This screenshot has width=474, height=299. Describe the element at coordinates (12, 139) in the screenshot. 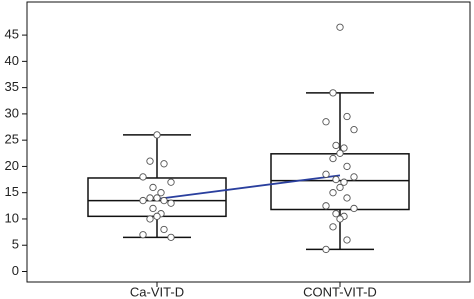

I see `y-tick-label: 25` at that location.